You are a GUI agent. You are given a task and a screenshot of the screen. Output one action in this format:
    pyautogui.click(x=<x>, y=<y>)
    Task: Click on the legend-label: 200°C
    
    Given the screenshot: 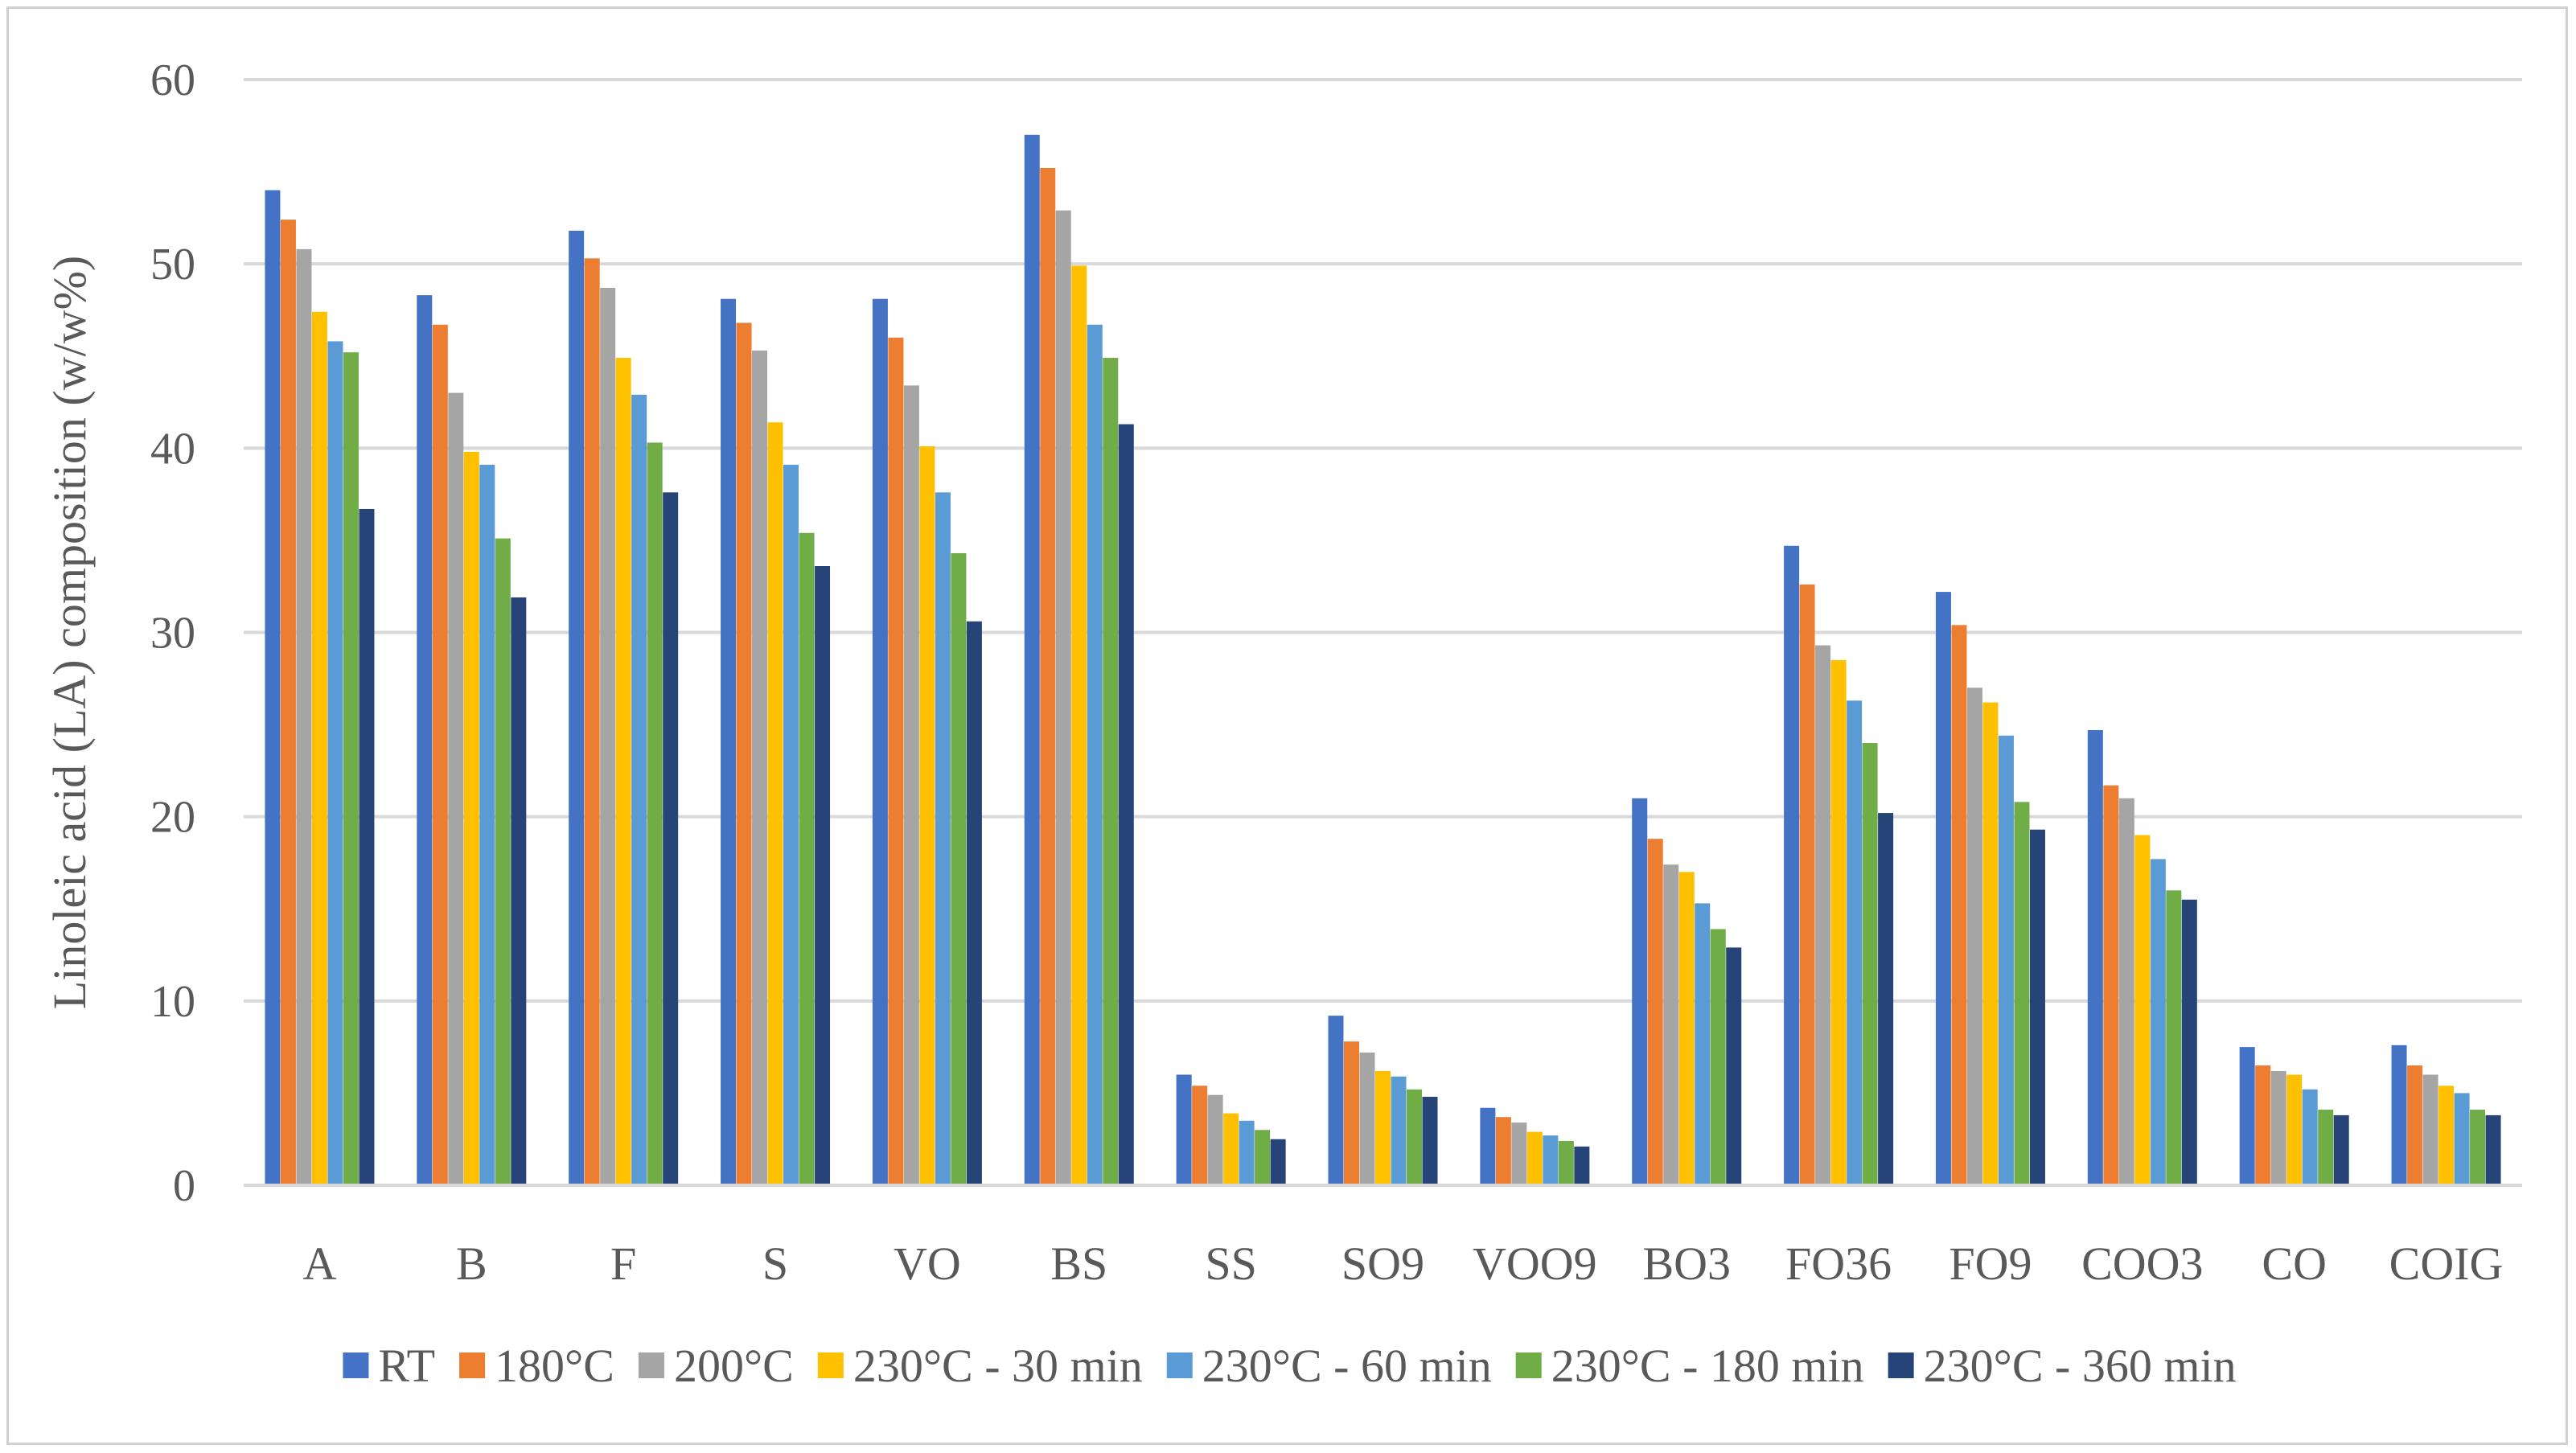 What is the action you would take?
    pyautogui.click(x=734, y=1366)
    